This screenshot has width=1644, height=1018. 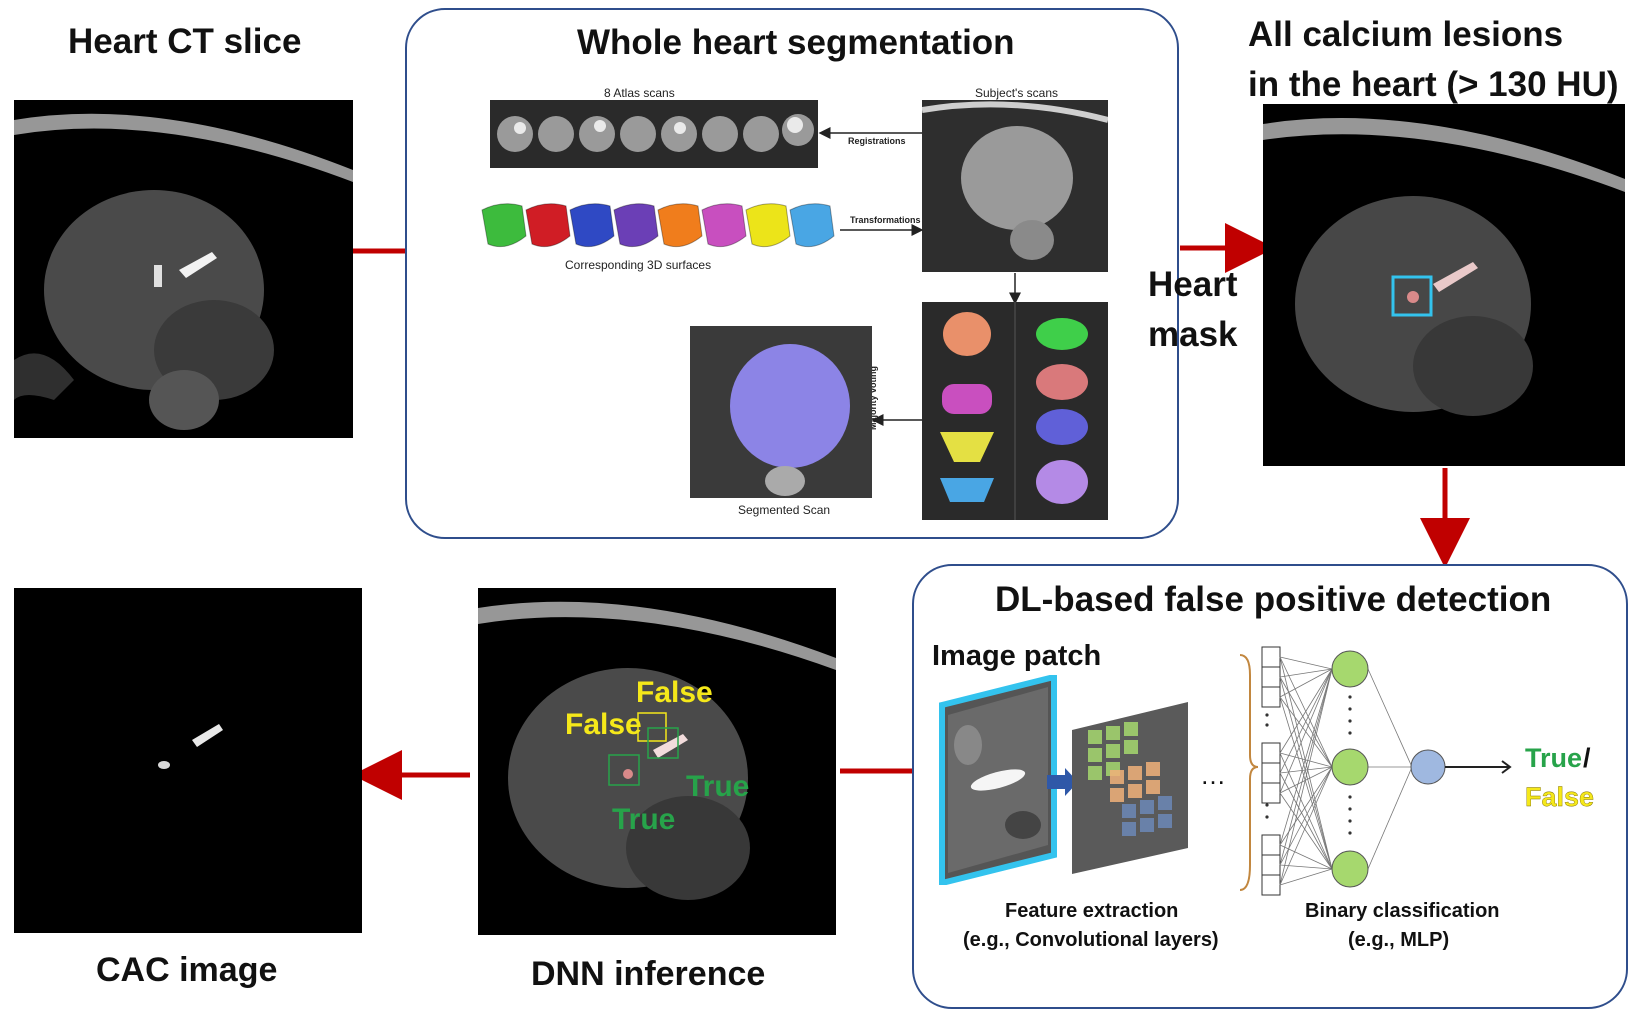 I want to click on feature-maps, so click(x=1130, y=787).